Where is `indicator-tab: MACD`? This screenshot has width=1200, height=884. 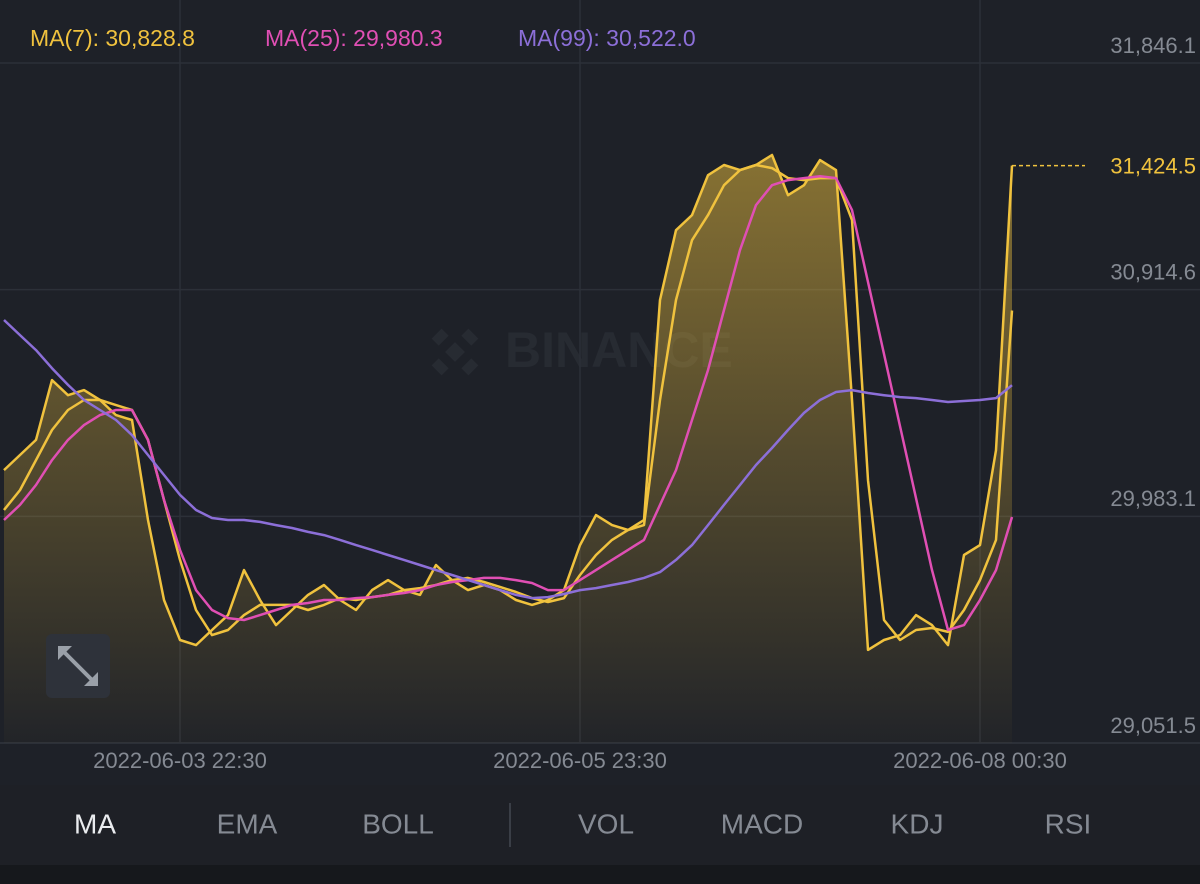 indicator-tab: MACD is located at coordinates (762, 823).